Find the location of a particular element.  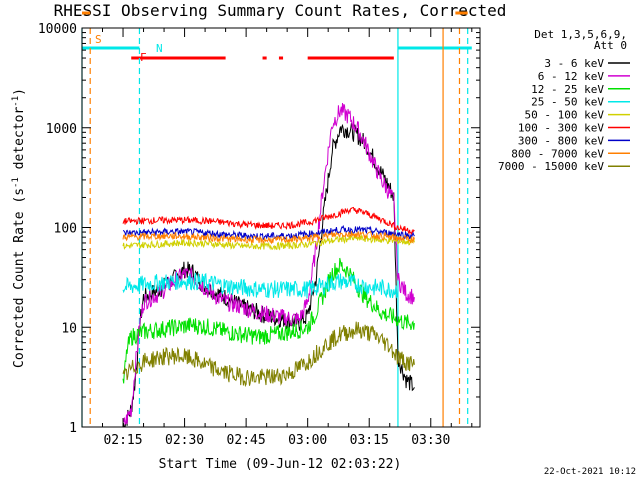

y-tick-label-4: 10000 is located at coordinates (57, 29).